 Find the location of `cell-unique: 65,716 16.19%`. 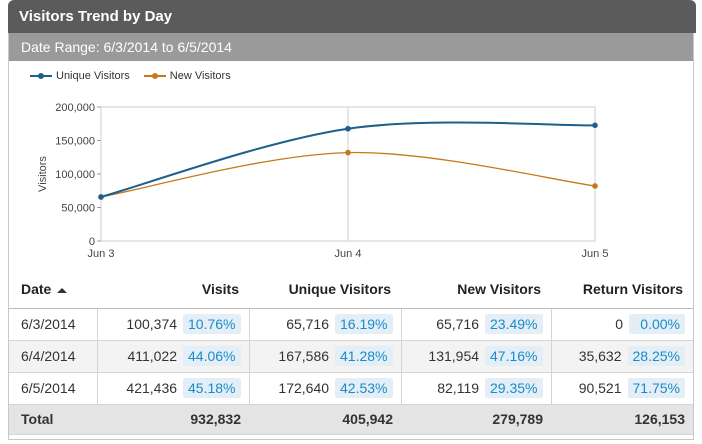

cell-unique: 65,716 16.19% is located at coordinates (324, 324).